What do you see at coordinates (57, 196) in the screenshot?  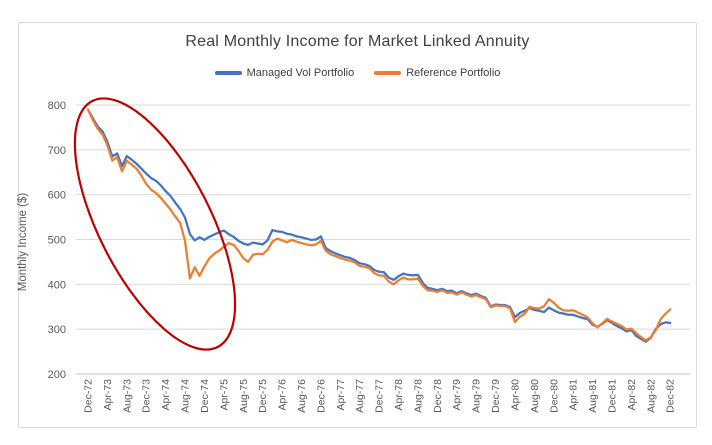 I see `y-tick-label: 600` at bounding box center [57, 196].